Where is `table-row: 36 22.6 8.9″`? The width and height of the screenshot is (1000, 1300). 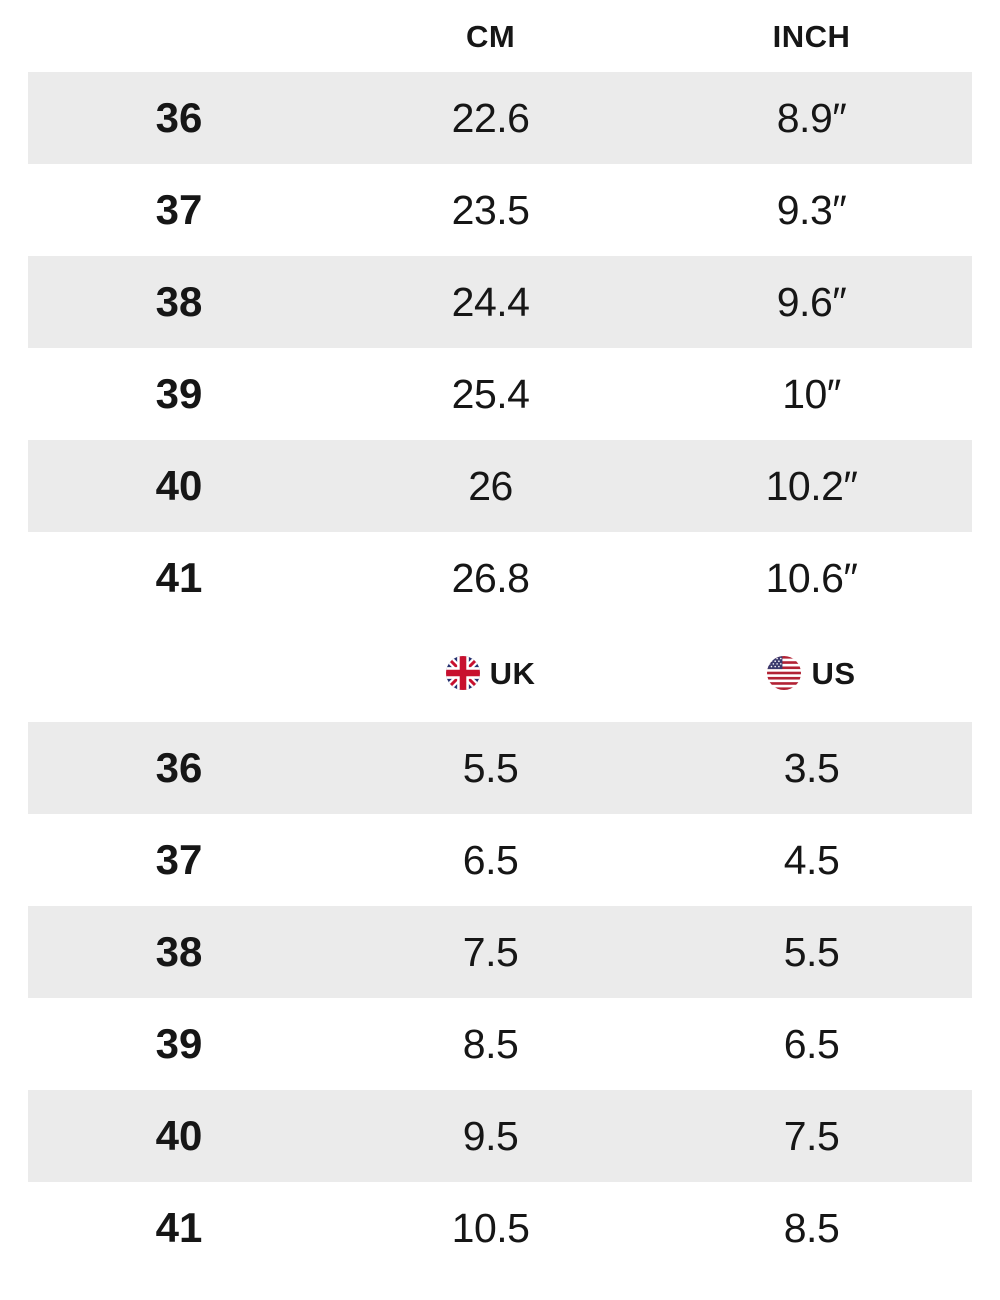 table-row: 36 22.6 8.9″ is located at coordinates (500, 118).